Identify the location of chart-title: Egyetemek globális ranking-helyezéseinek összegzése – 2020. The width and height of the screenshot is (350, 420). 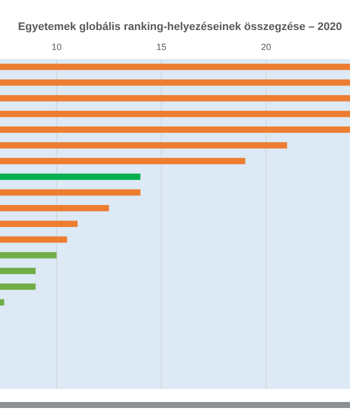
(180, 27).